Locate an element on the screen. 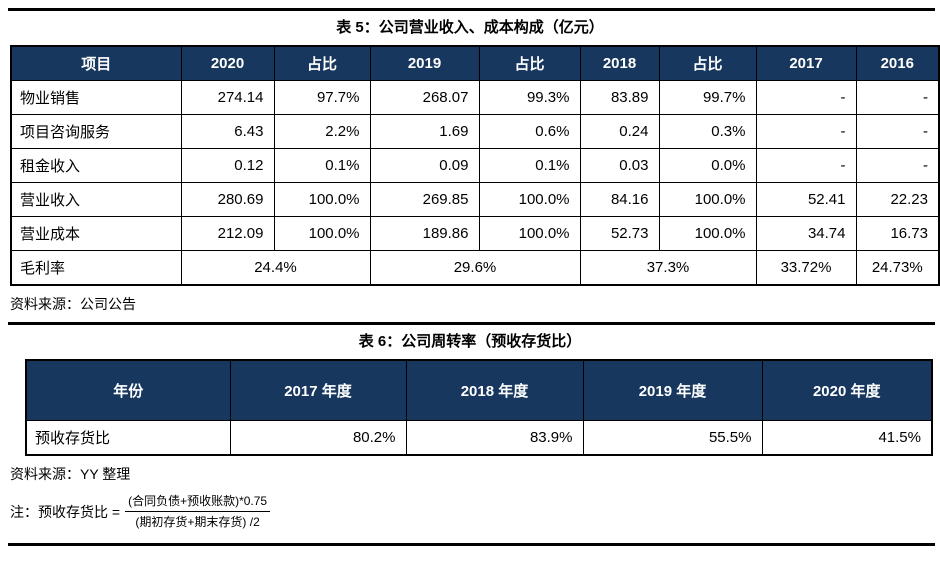 The height and width of the screenshot is (573, 940). top-divider is located at coordinates (471, 9).